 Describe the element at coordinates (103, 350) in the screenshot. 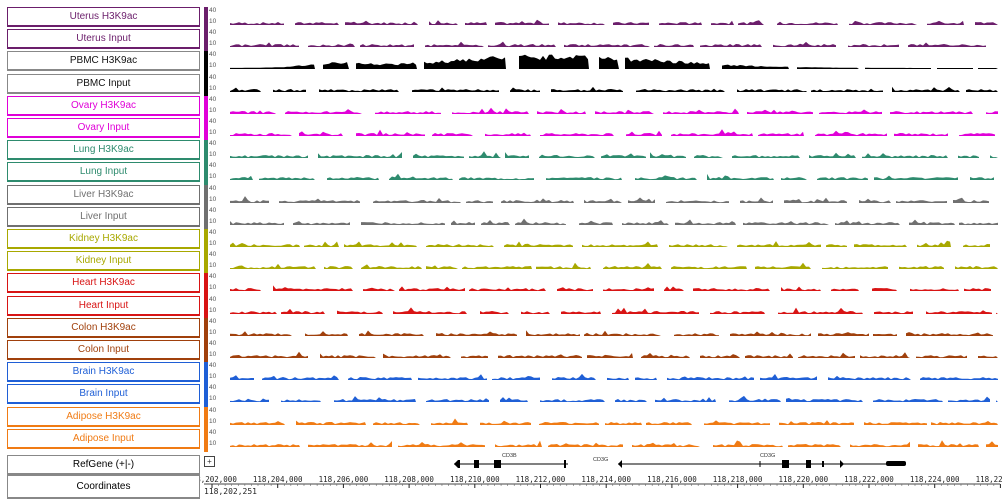

I see `track-label: Colon Input` at that location.